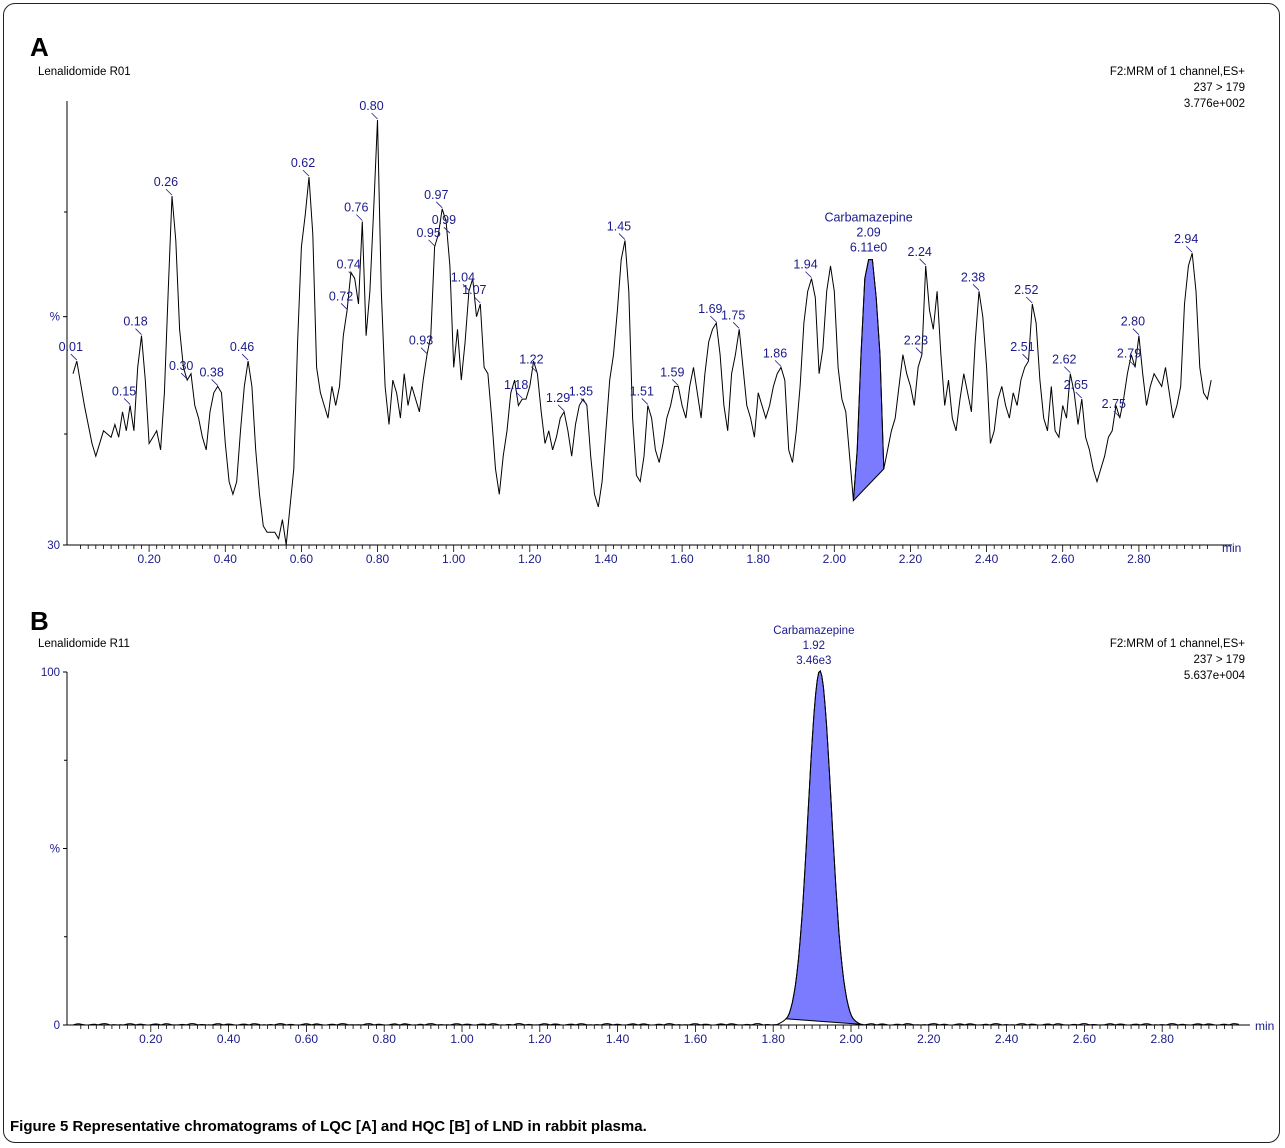  Describe the element at coordinates (868, 248) in the screenshot. I see `analyte-annotation-line: 6.11e0` at that location.